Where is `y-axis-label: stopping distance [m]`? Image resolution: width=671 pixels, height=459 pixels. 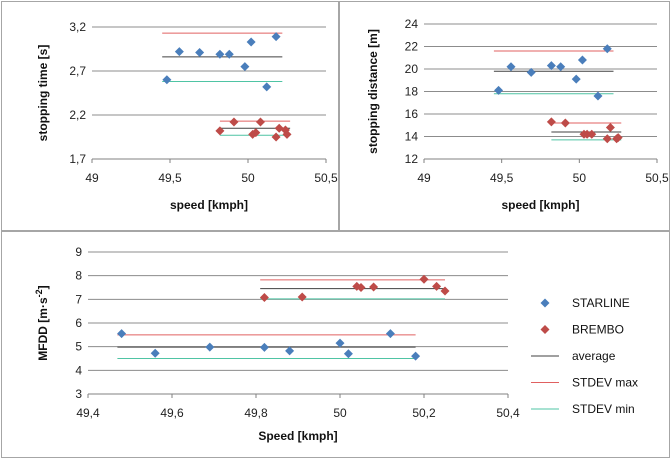
y-axis-label: stopping distance [m] is located at coordinates (373, 91).